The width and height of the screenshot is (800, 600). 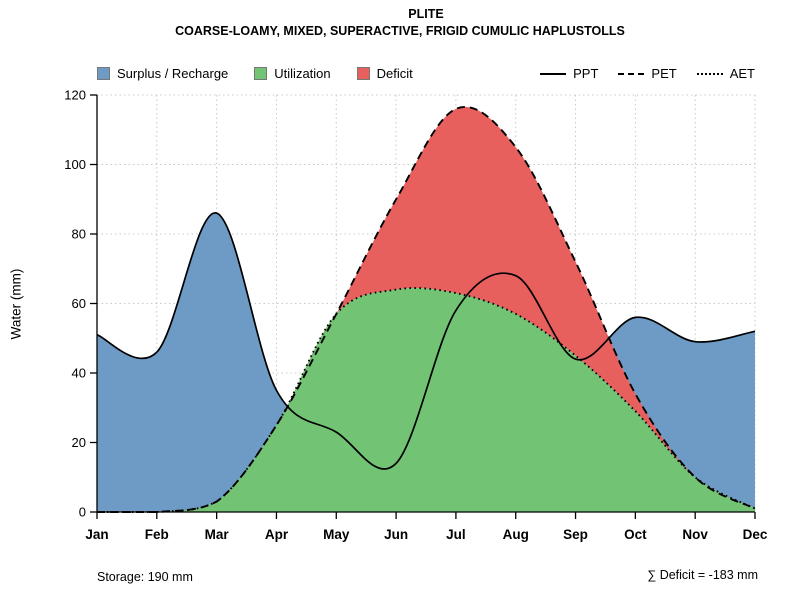 What do you see at coordinates (586, 73) in the screenshot?
I see `legend-label-ppt: PPT` at bounding box center [586, 73].